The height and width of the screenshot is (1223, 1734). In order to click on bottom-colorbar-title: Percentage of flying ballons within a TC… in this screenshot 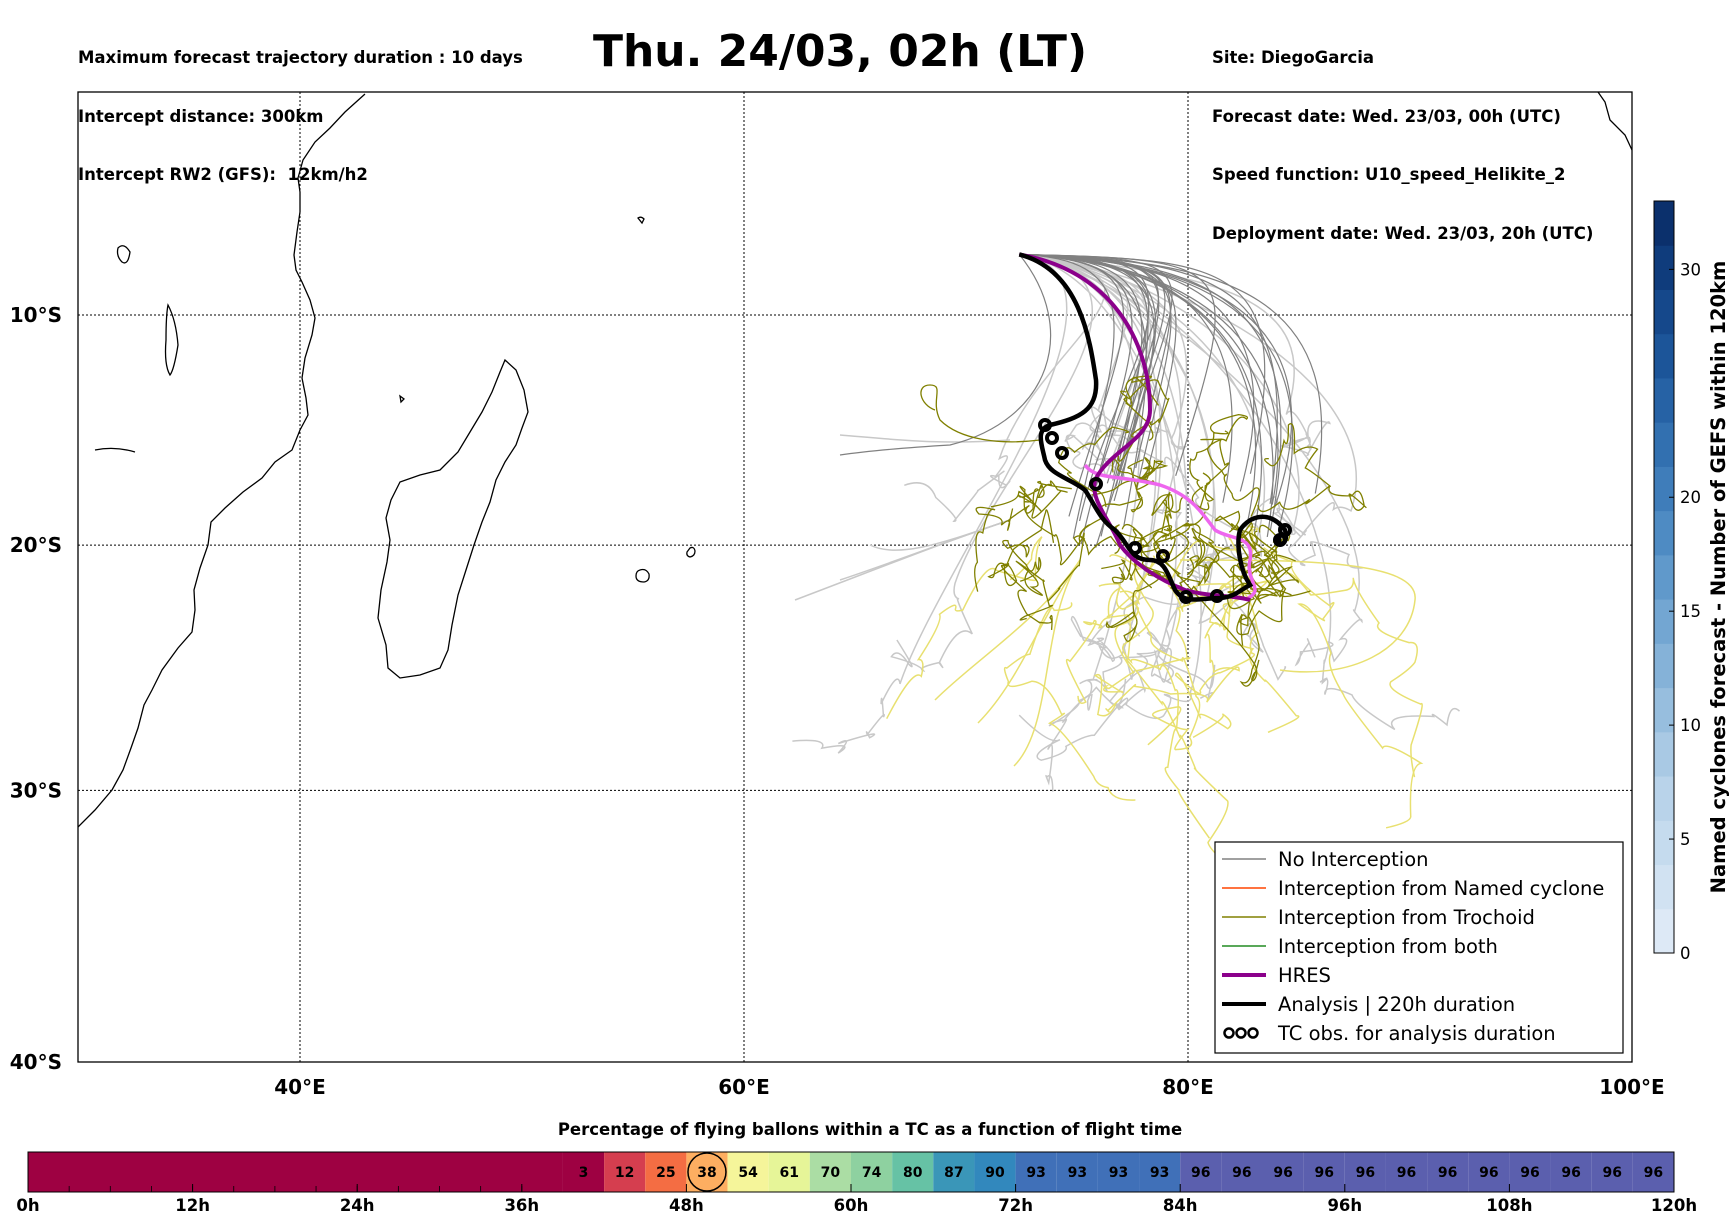, I will do `click(870, 1129)`.